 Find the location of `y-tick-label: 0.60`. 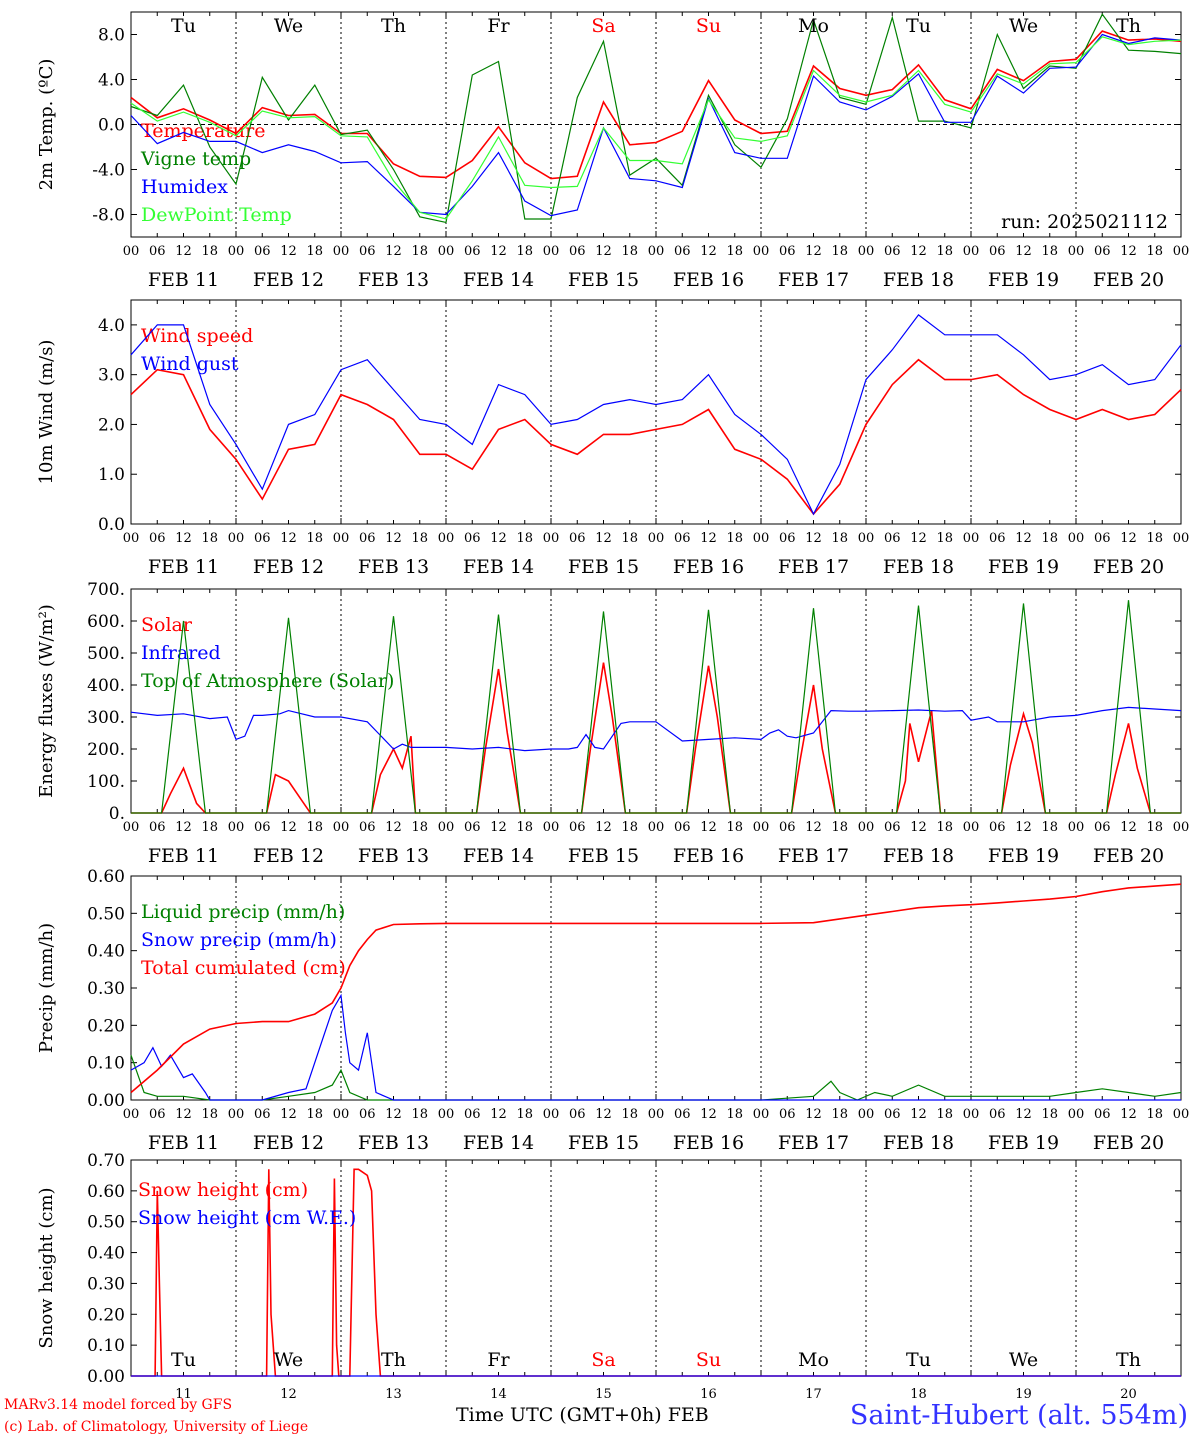

y-tick-label: 0.60 is located at coordinates (106, 1192).